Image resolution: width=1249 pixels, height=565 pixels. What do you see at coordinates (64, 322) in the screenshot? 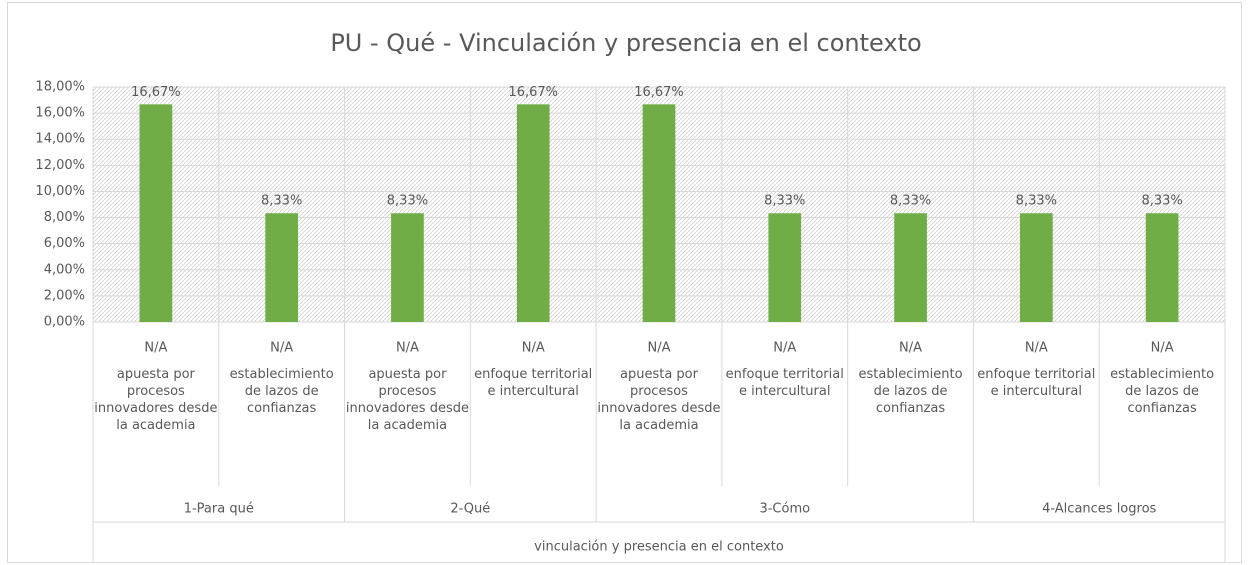
I see `y-tick-label: 0,00%` at bounding box center [64, 322].